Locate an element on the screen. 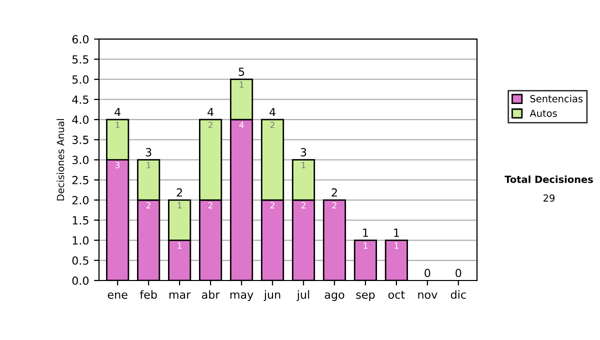 The height and width of the screenshot is (340, 600). x-tick-label: abr is located at coordinates (211, 294).